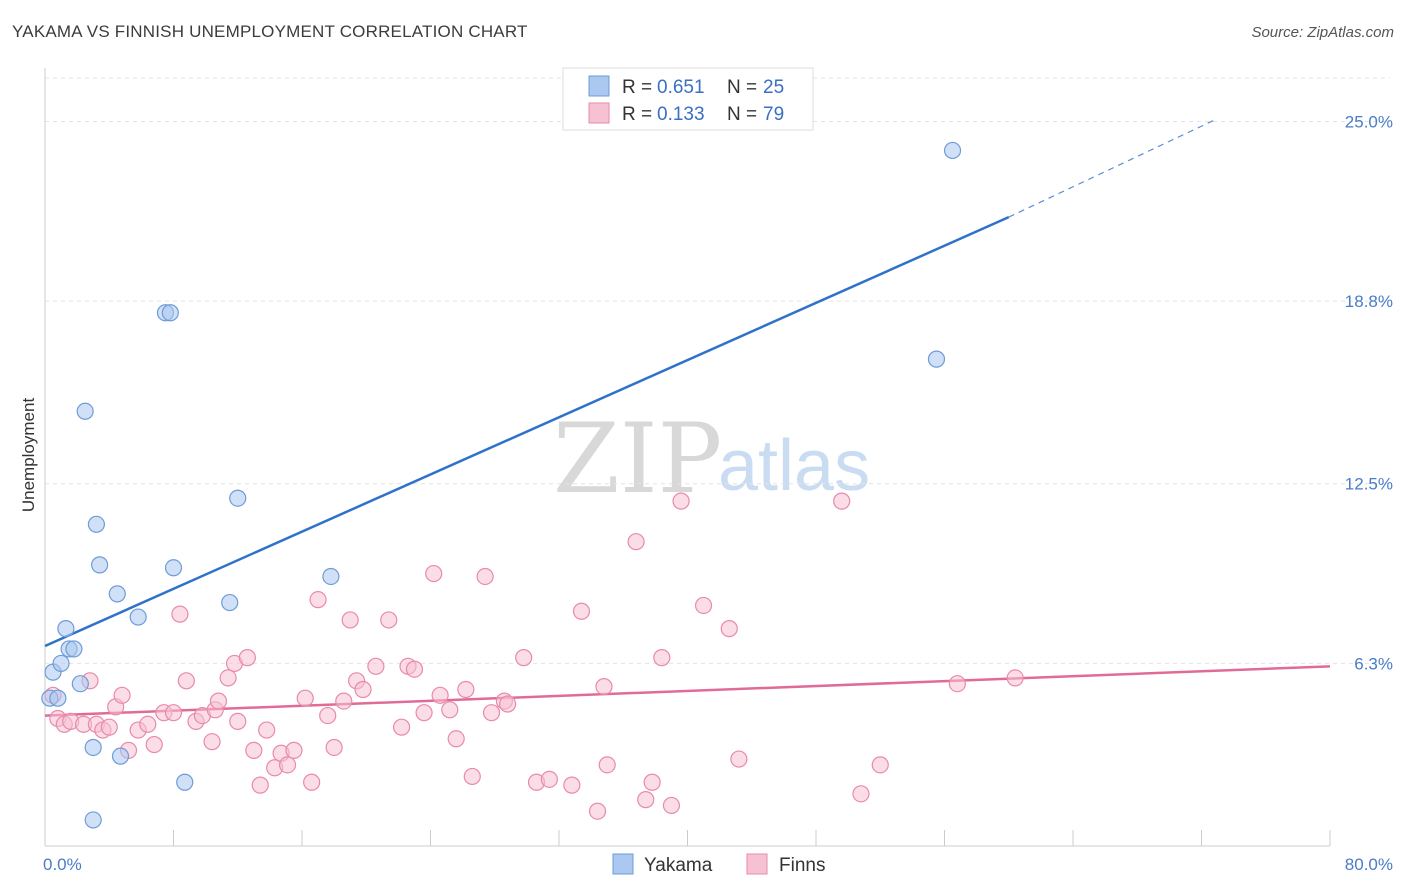 This screenshot has height=892, width=1406. What do you see at coordinates (1369, 484) in the screenshot?
I see `y-tick-label: 12.5%` at bounding box center [1369, 484].